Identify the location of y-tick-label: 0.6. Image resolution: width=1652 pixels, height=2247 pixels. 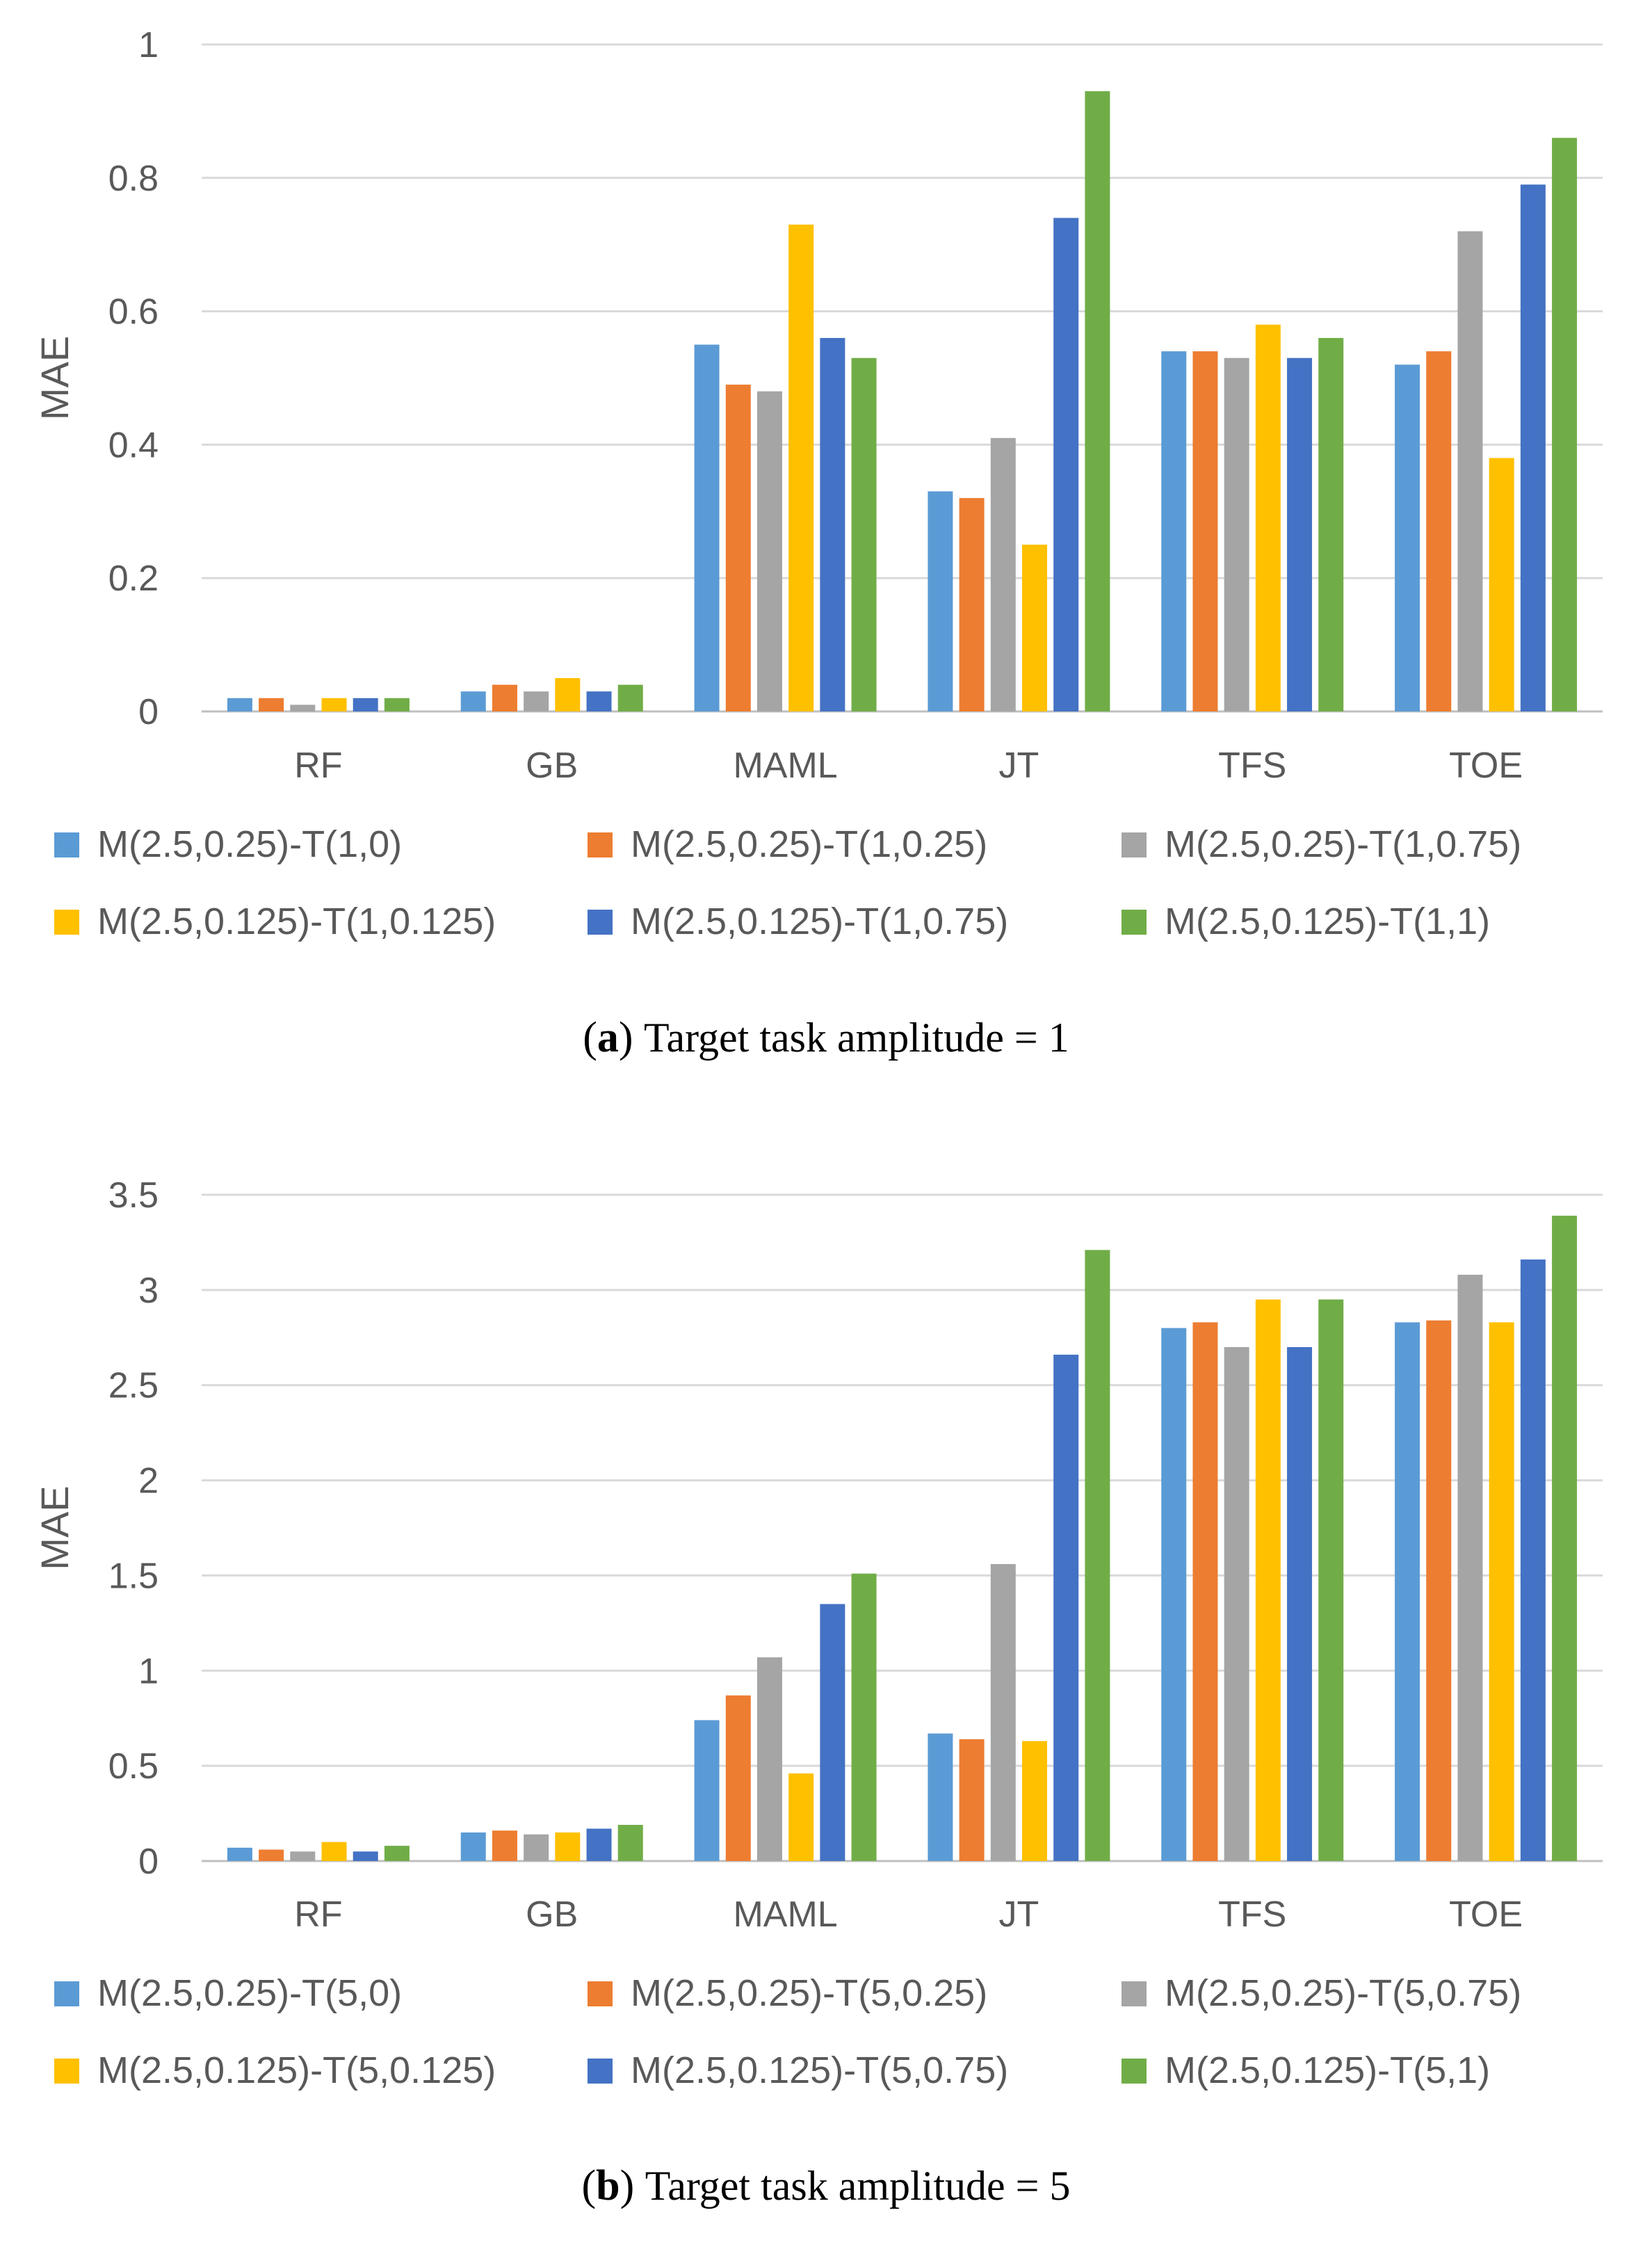
(133, 312).